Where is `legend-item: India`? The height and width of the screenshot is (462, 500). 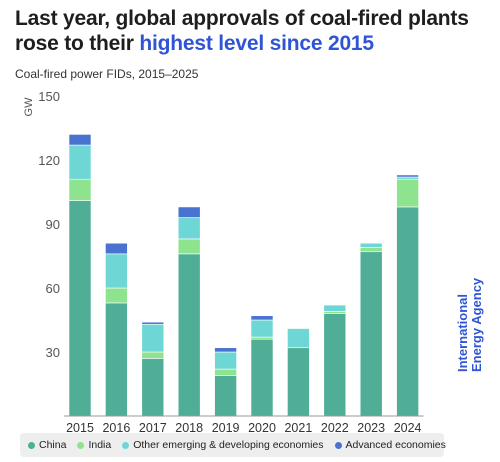 legend-item: India is located at coordinates (94, 445).